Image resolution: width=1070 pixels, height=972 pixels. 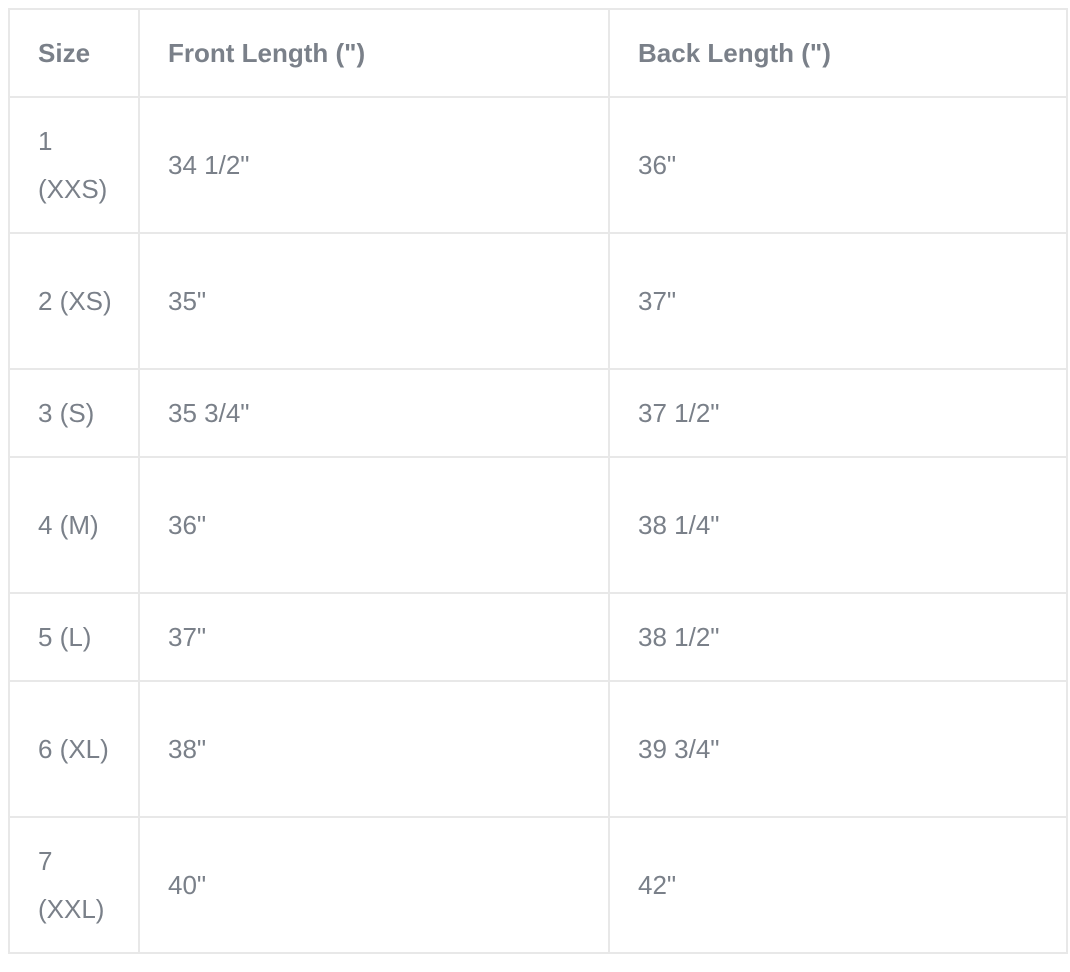 I want to click on header-row: Size Front Length (") Back Length ("), so click(x=538, y=53).